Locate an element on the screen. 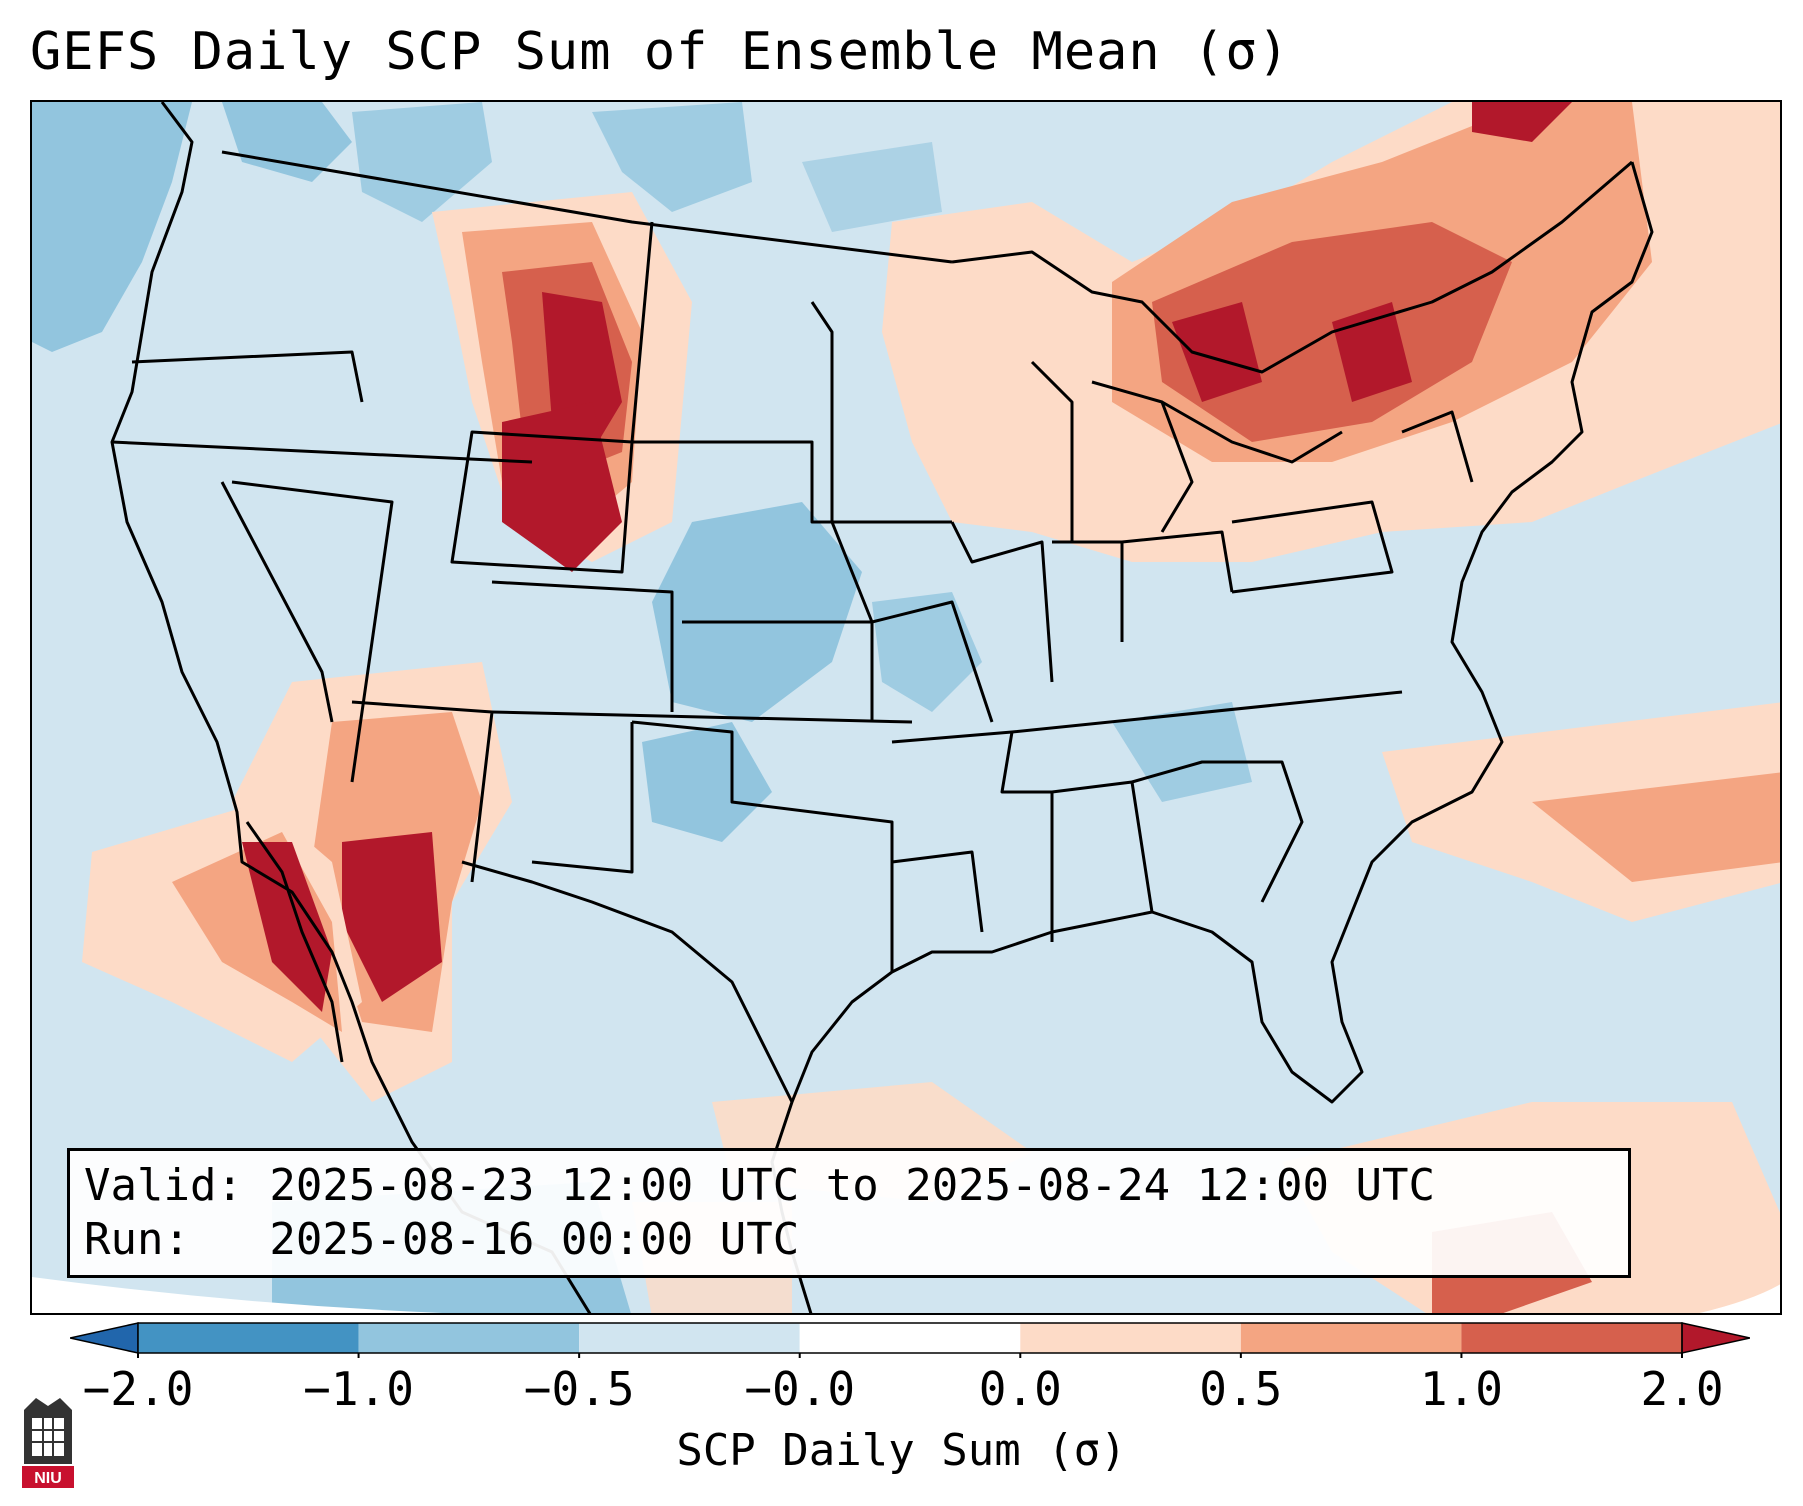 Image resolution: width=1803 pixels, height=1506 pixels. run-time-line: Run: 2025-08-16 00:00 UTC is located at coordinates (442, 1239).